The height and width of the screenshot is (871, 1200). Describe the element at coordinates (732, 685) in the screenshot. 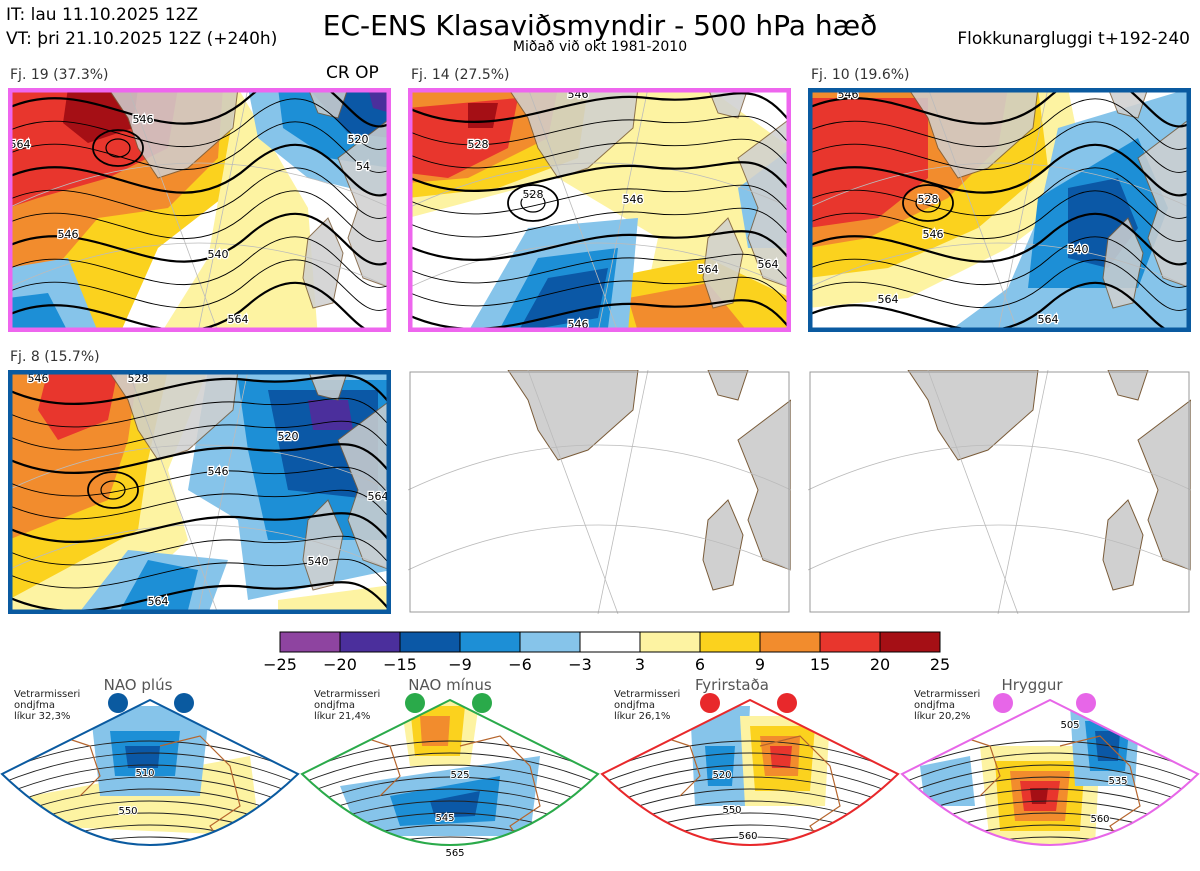

I see `regime-name: Fyrirstaða` at that location.